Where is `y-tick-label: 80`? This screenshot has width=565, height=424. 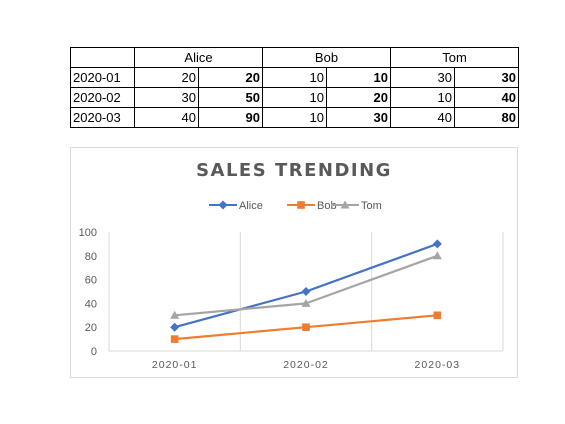 y-tick-label: 80 is located at coordinates (91, 257).